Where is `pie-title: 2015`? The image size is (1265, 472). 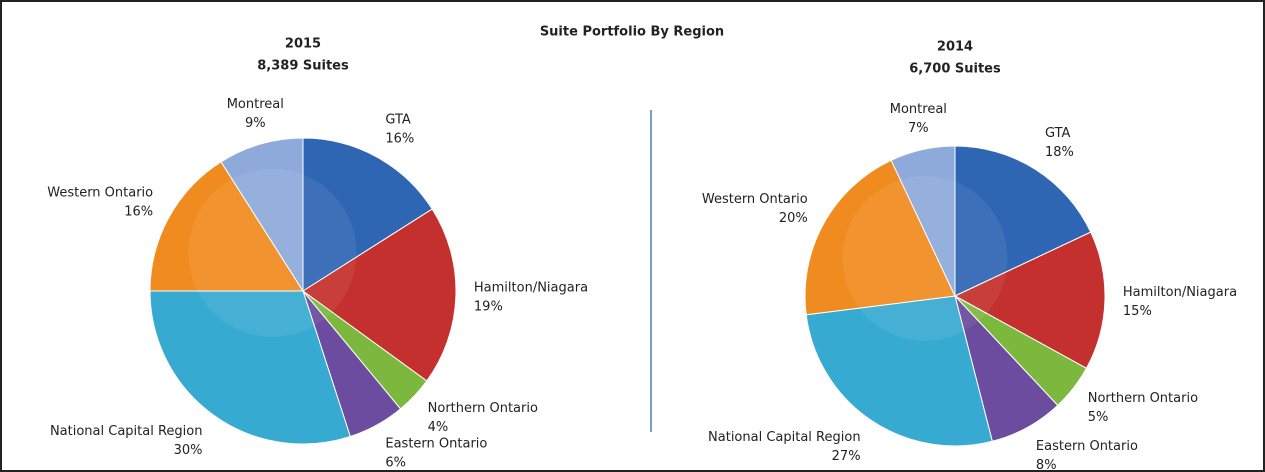 pie-title: 2015 is located at coordinates (303, 44).